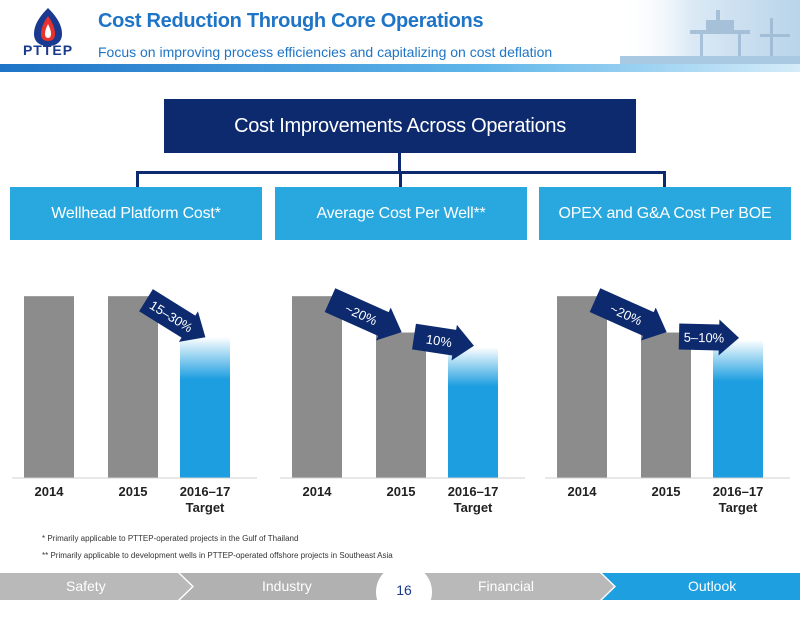 The image size is (800, 620). I want to click on page-number: 16, so click(404, 590).